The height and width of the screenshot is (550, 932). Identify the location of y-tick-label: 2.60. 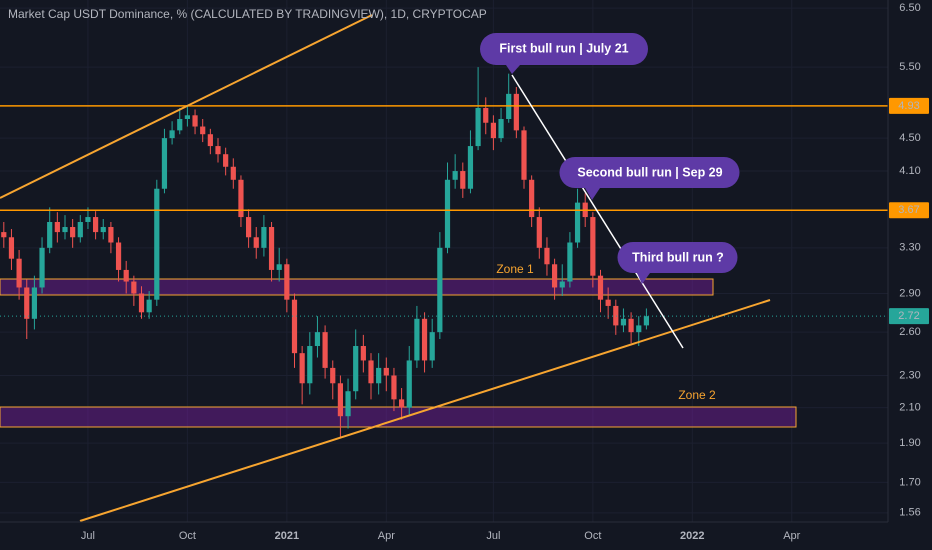
(909, 332).